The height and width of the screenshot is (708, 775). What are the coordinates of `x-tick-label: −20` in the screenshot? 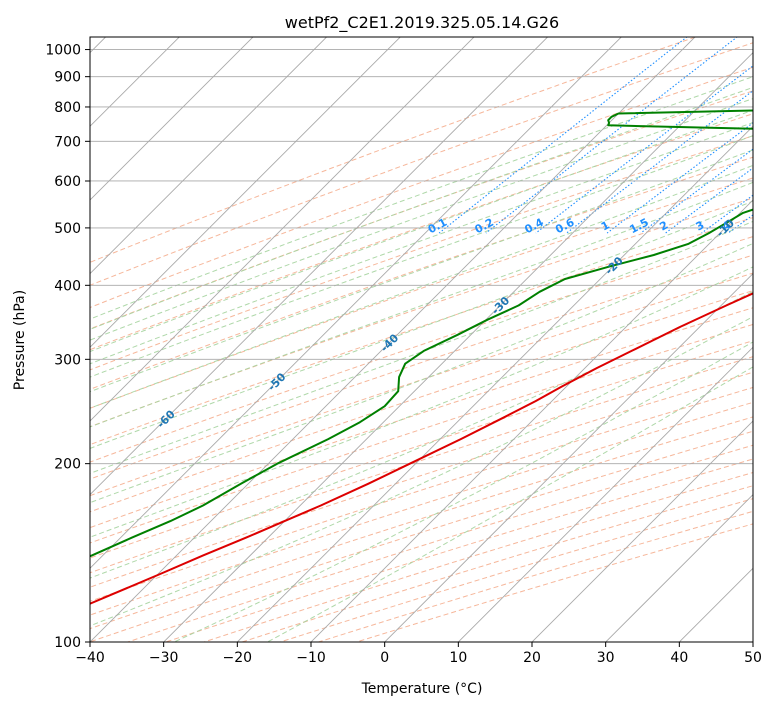 It's located at (238, 658).